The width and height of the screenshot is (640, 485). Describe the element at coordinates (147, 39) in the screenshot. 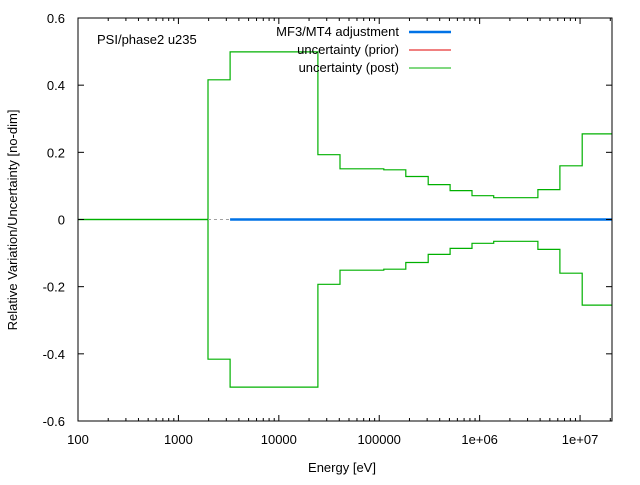

I see `annotation: PSI/phase2 u235` at that location.